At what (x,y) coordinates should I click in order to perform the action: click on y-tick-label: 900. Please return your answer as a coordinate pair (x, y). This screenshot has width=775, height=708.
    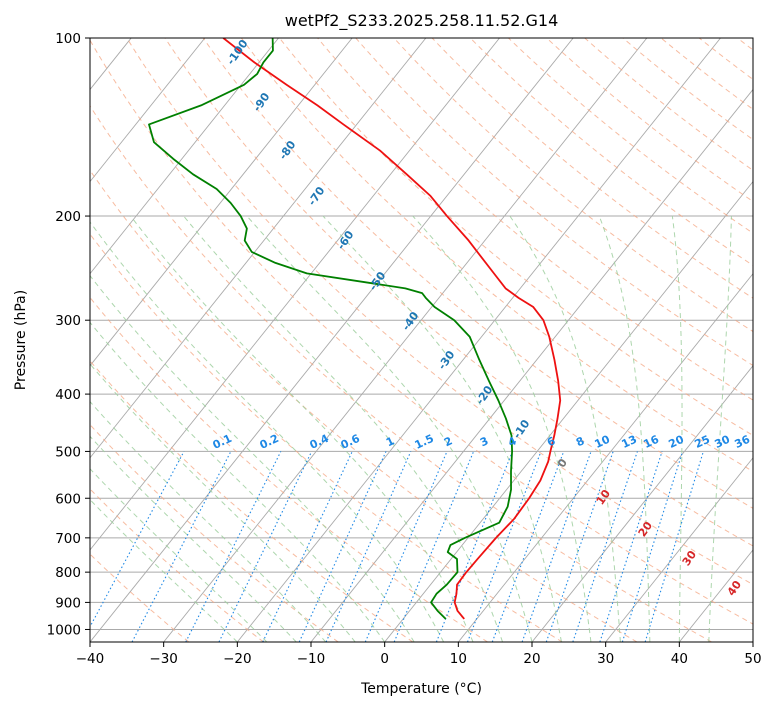
    Looking at the image, I should click on (68, 603).